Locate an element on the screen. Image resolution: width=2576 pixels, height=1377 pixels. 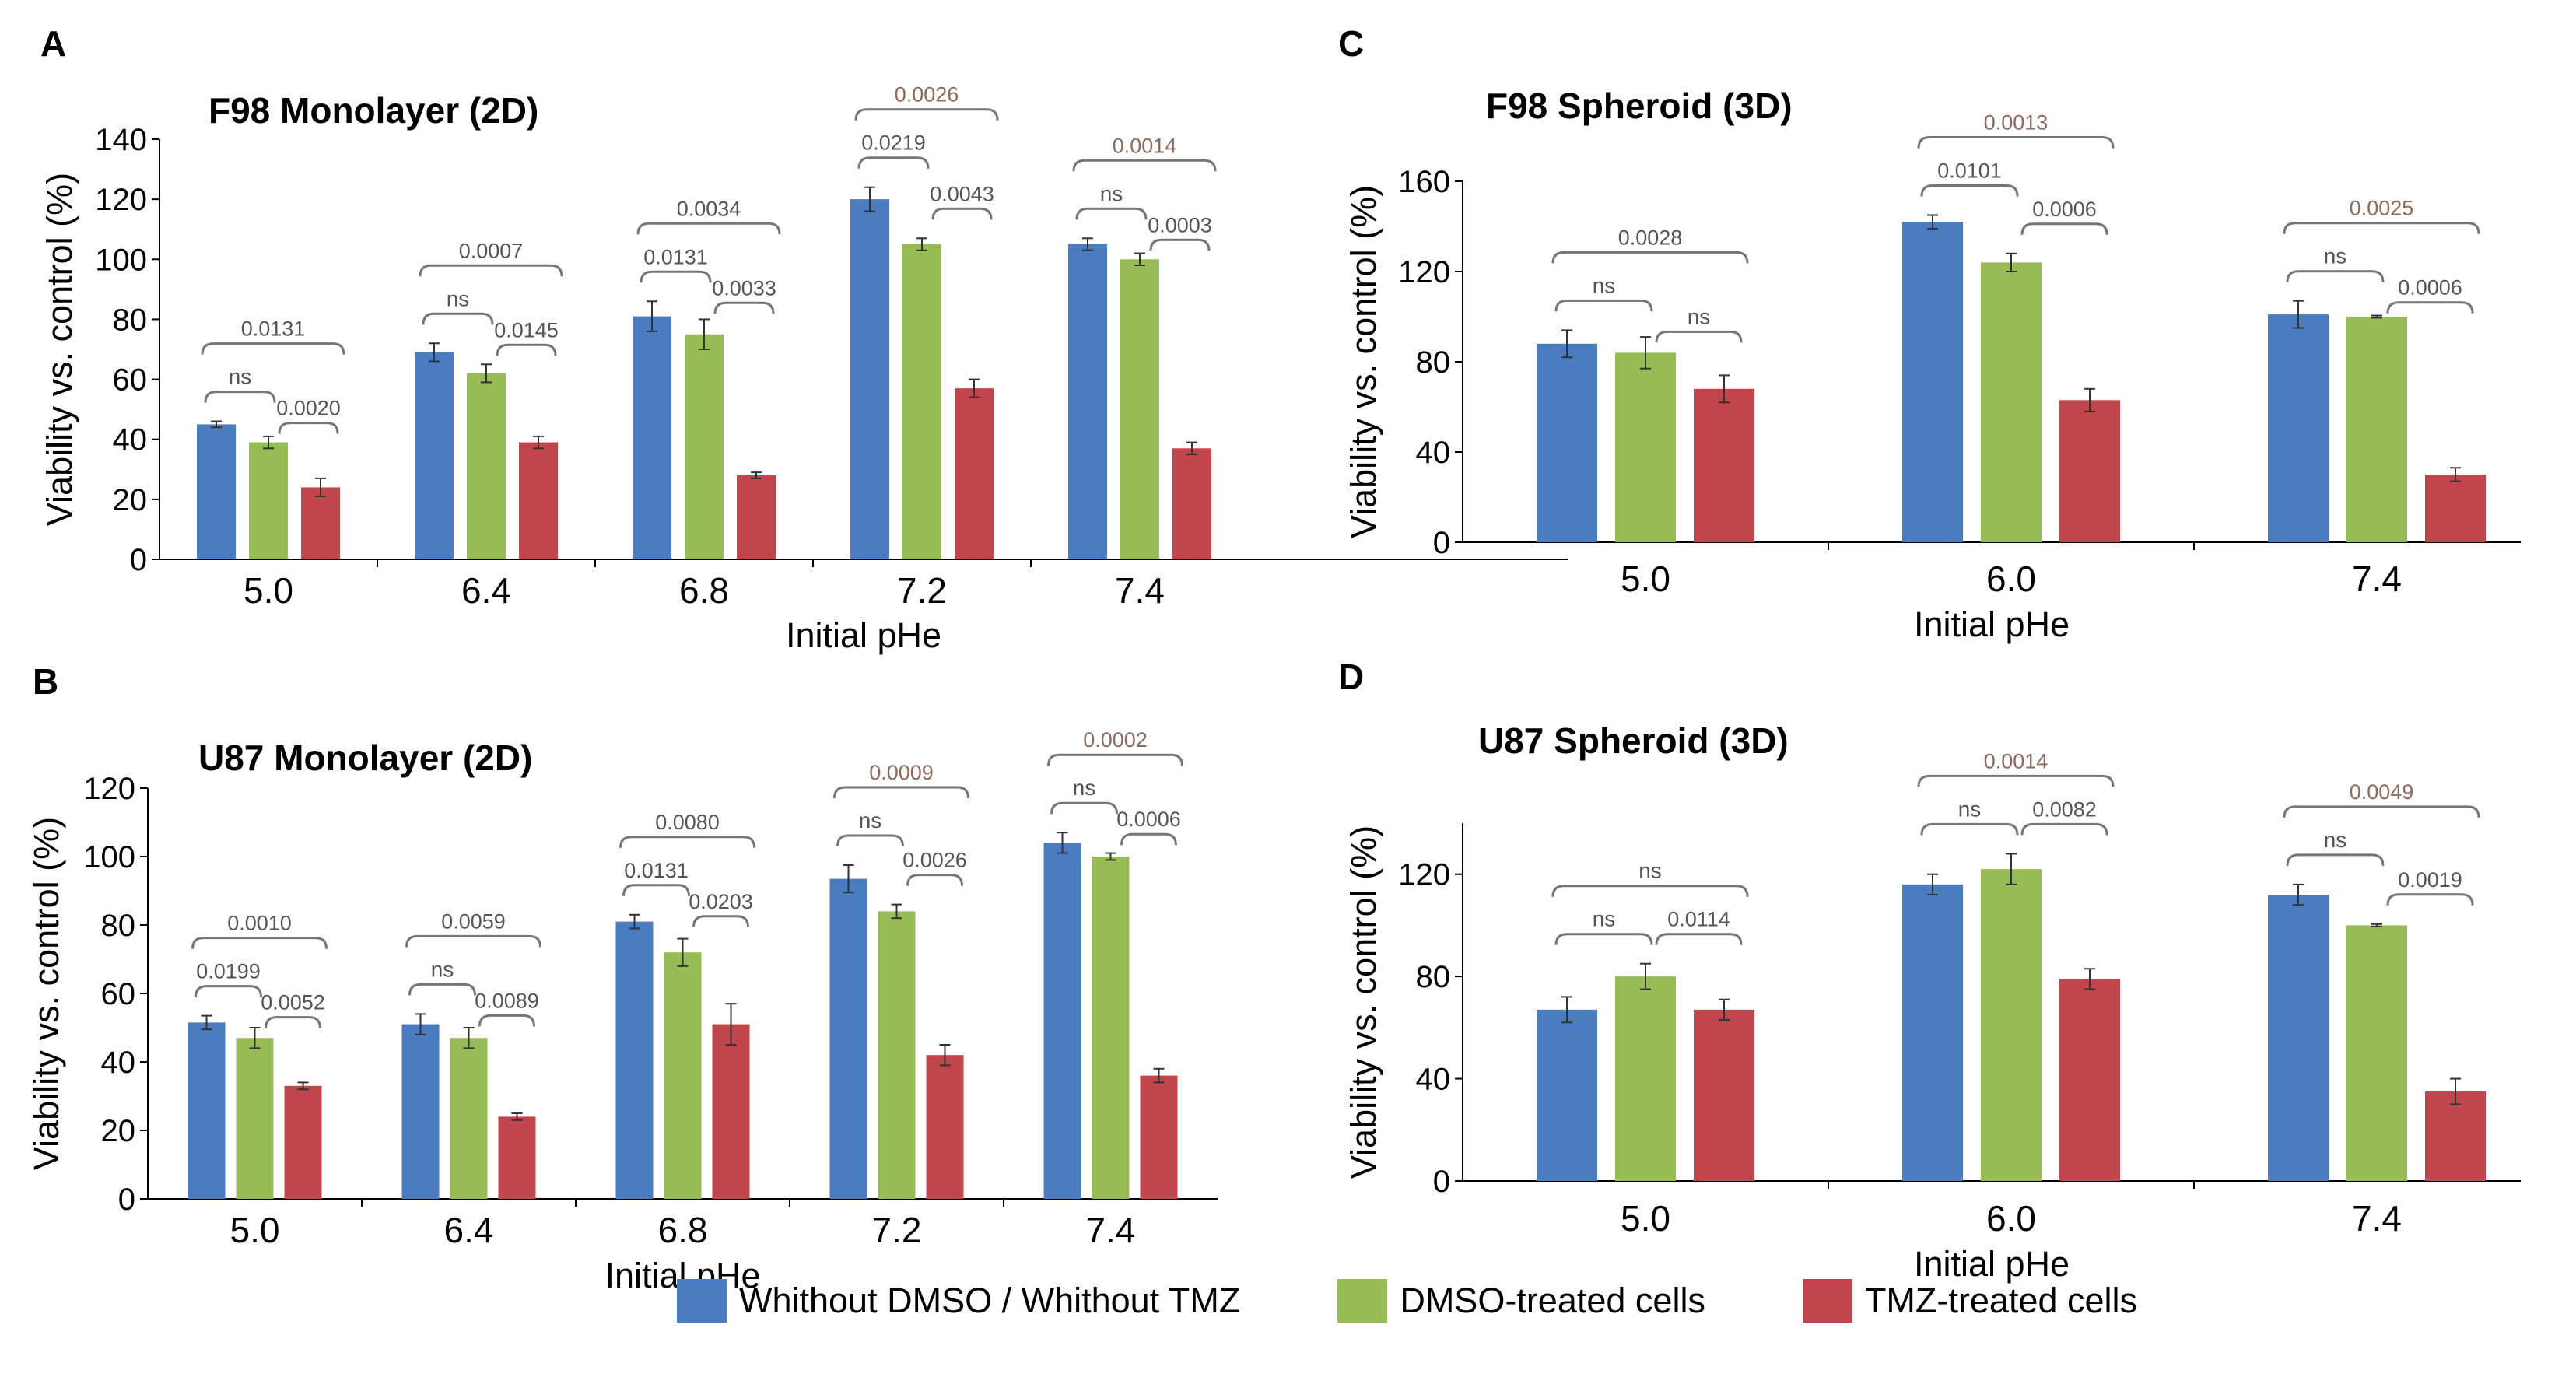
p-value-label: 0.0080 is located at coordinates (688, 822).